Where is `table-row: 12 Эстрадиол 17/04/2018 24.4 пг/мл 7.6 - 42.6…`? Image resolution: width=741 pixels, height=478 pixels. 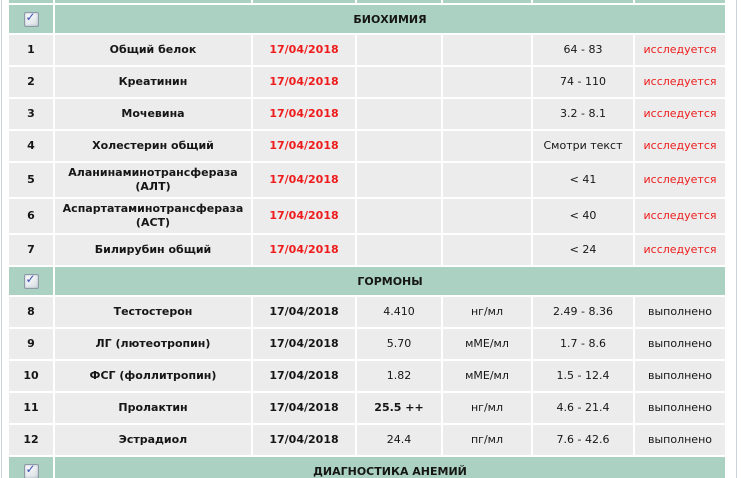 table-row: 12 Эстрадиол 17/04/2018 24.4 пг/мл 7.6 - 42.6… is located at coordinates (367, 440).